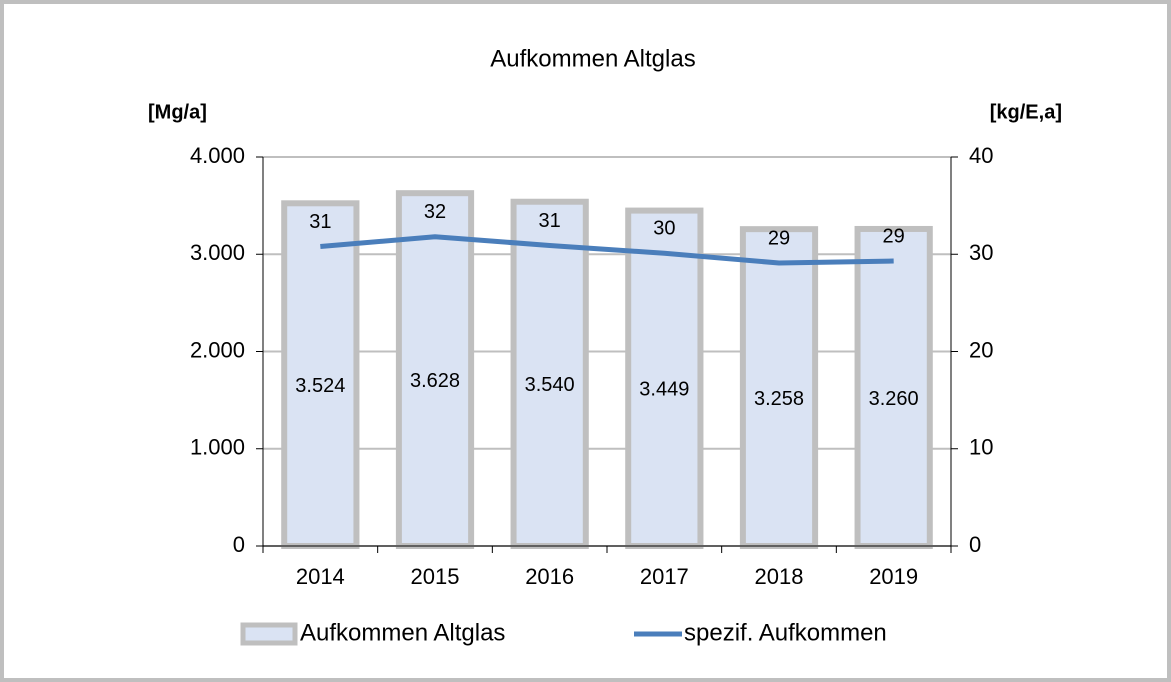 Image resolution: width=1171 pixels, height=682 pixels. I want to click on legend-label: Aufkommen Altglas, so click(402, 632).